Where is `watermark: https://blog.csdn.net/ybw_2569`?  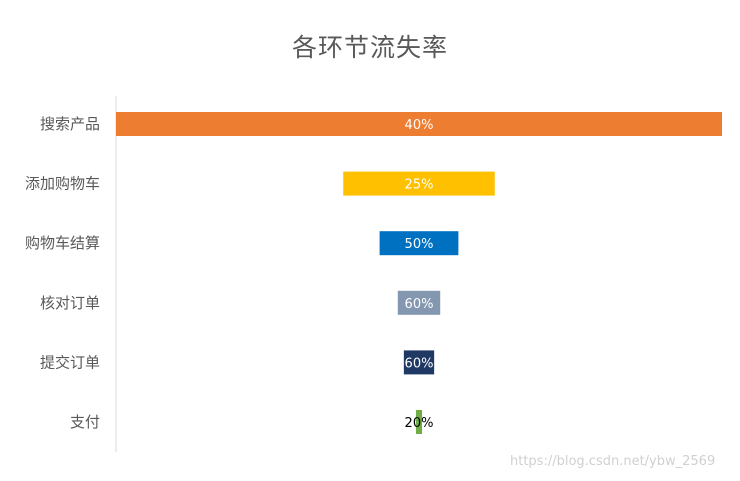 watermark: https://blog.csdn.net/ybw_2569 is located at coordinates (613, 461).